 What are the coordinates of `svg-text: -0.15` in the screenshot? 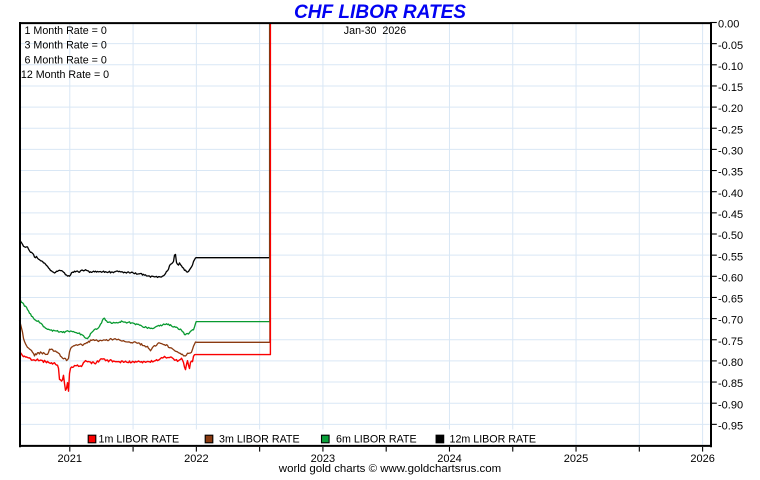 It's located at (730, 88).